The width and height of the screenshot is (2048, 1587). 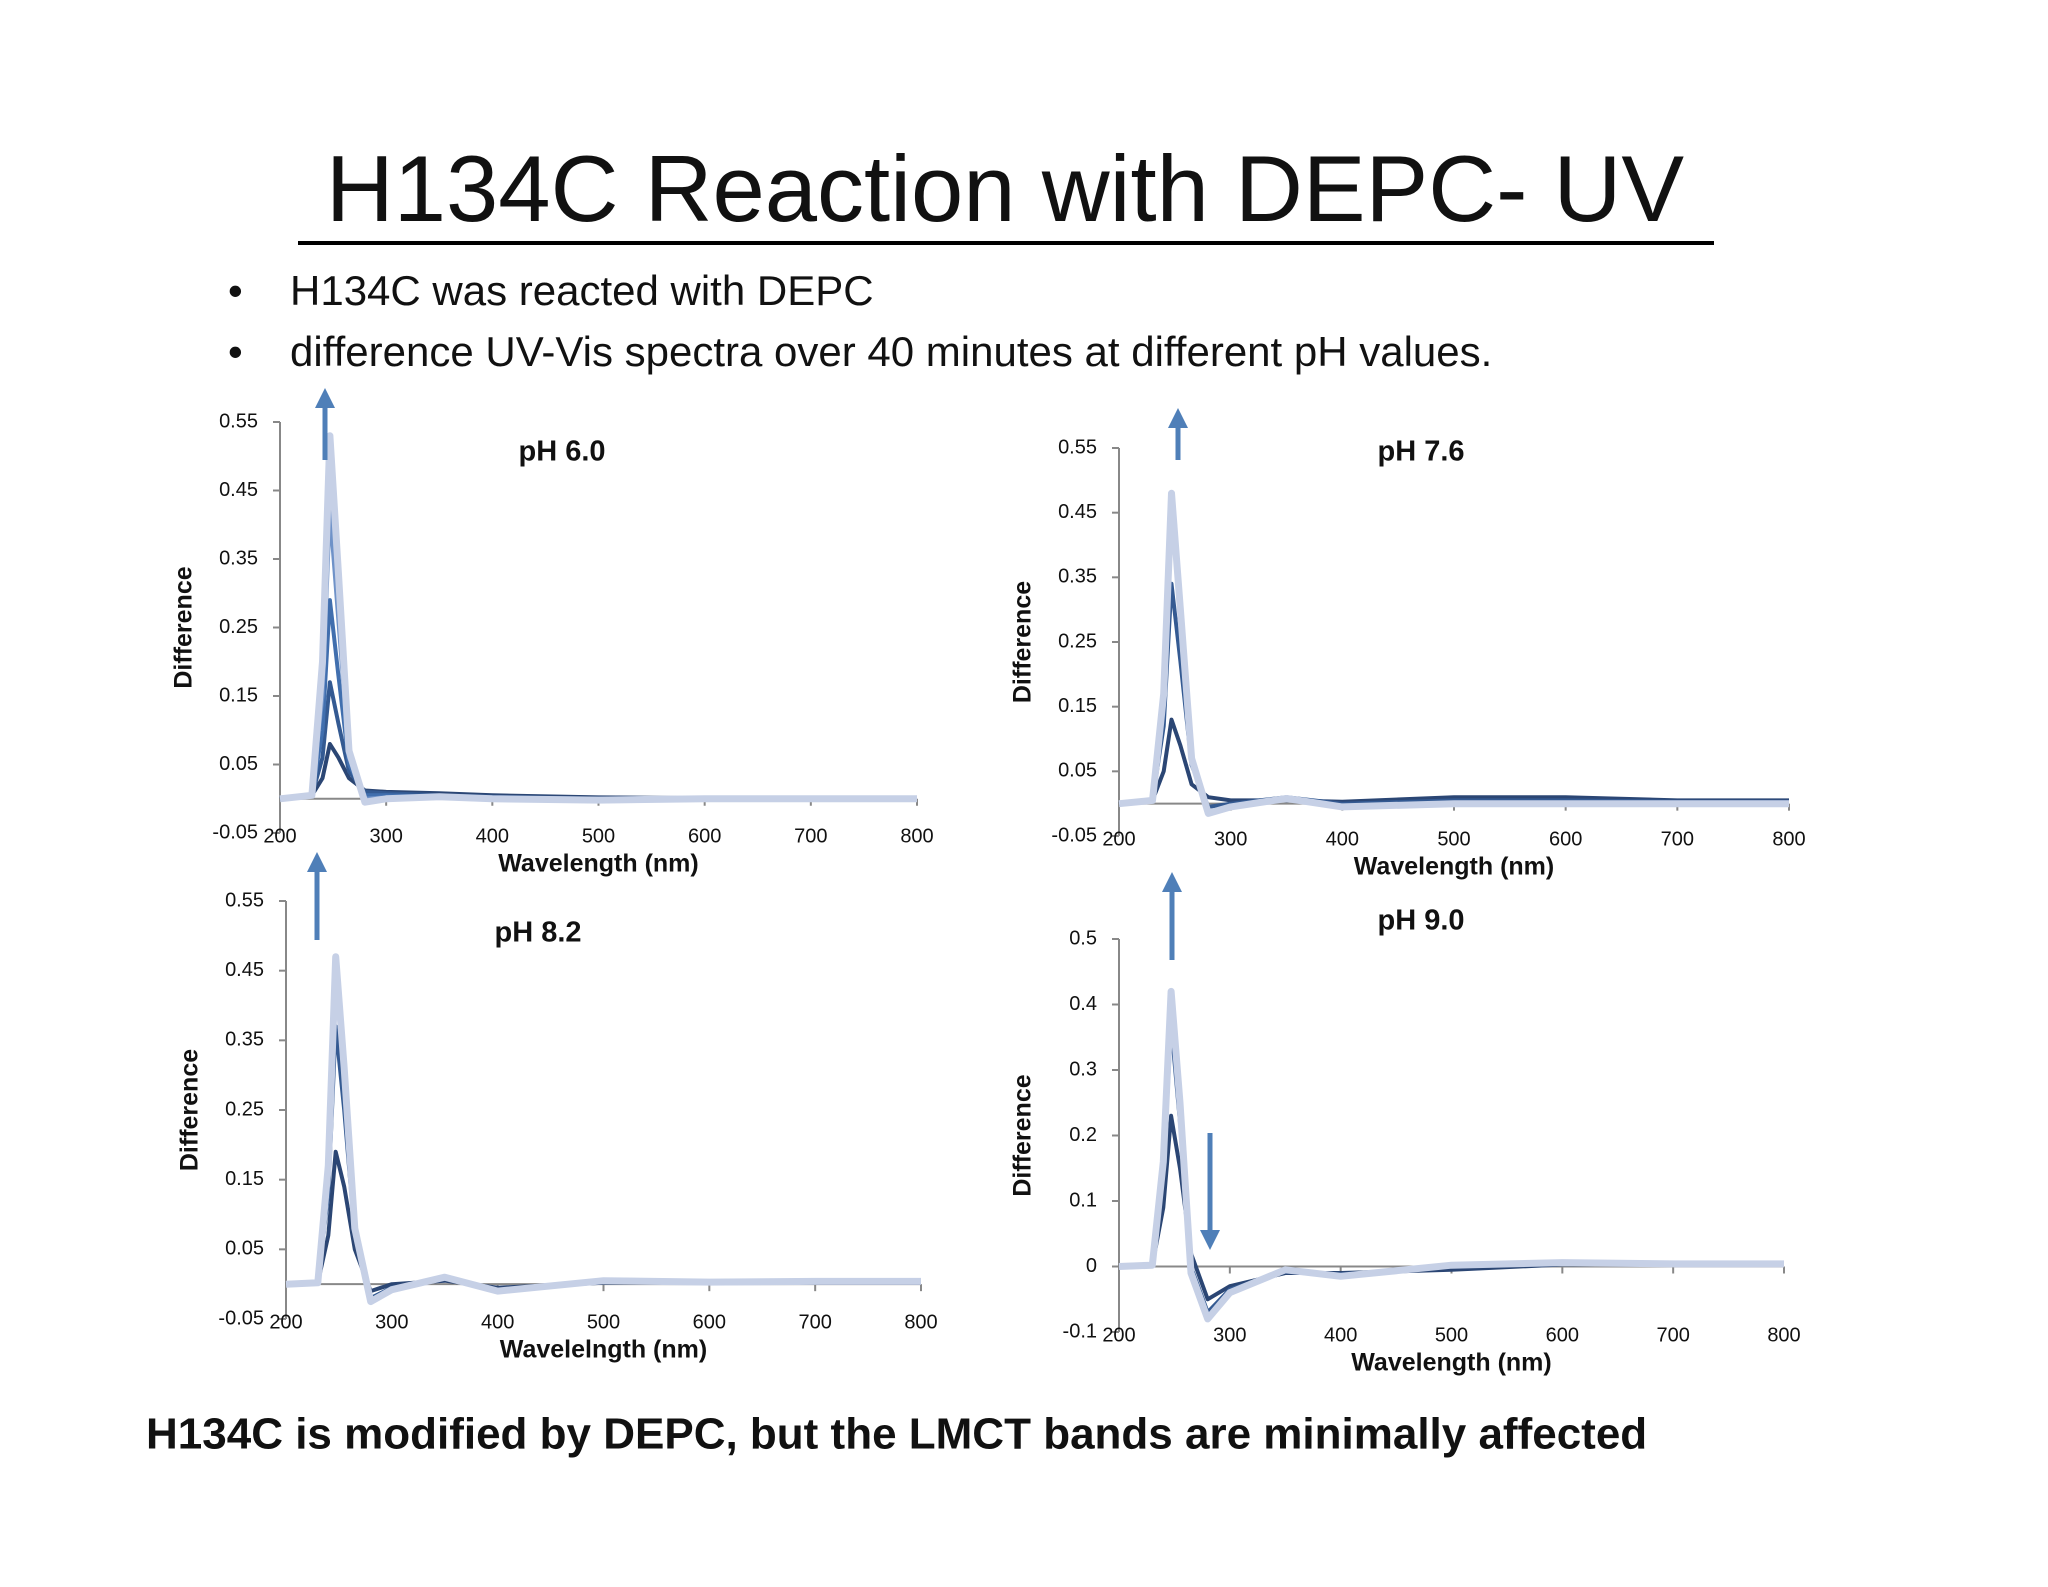 I want to click on x-axis-label: Wavelelngth (nm), so click(x=603, y=1350).